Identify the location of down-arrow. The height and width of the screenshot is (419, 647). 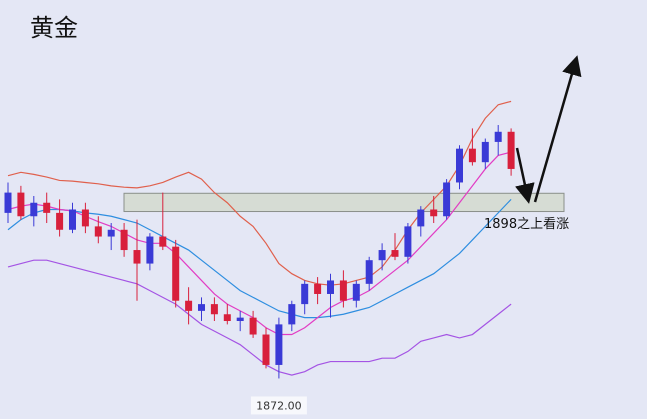
(525, 175).